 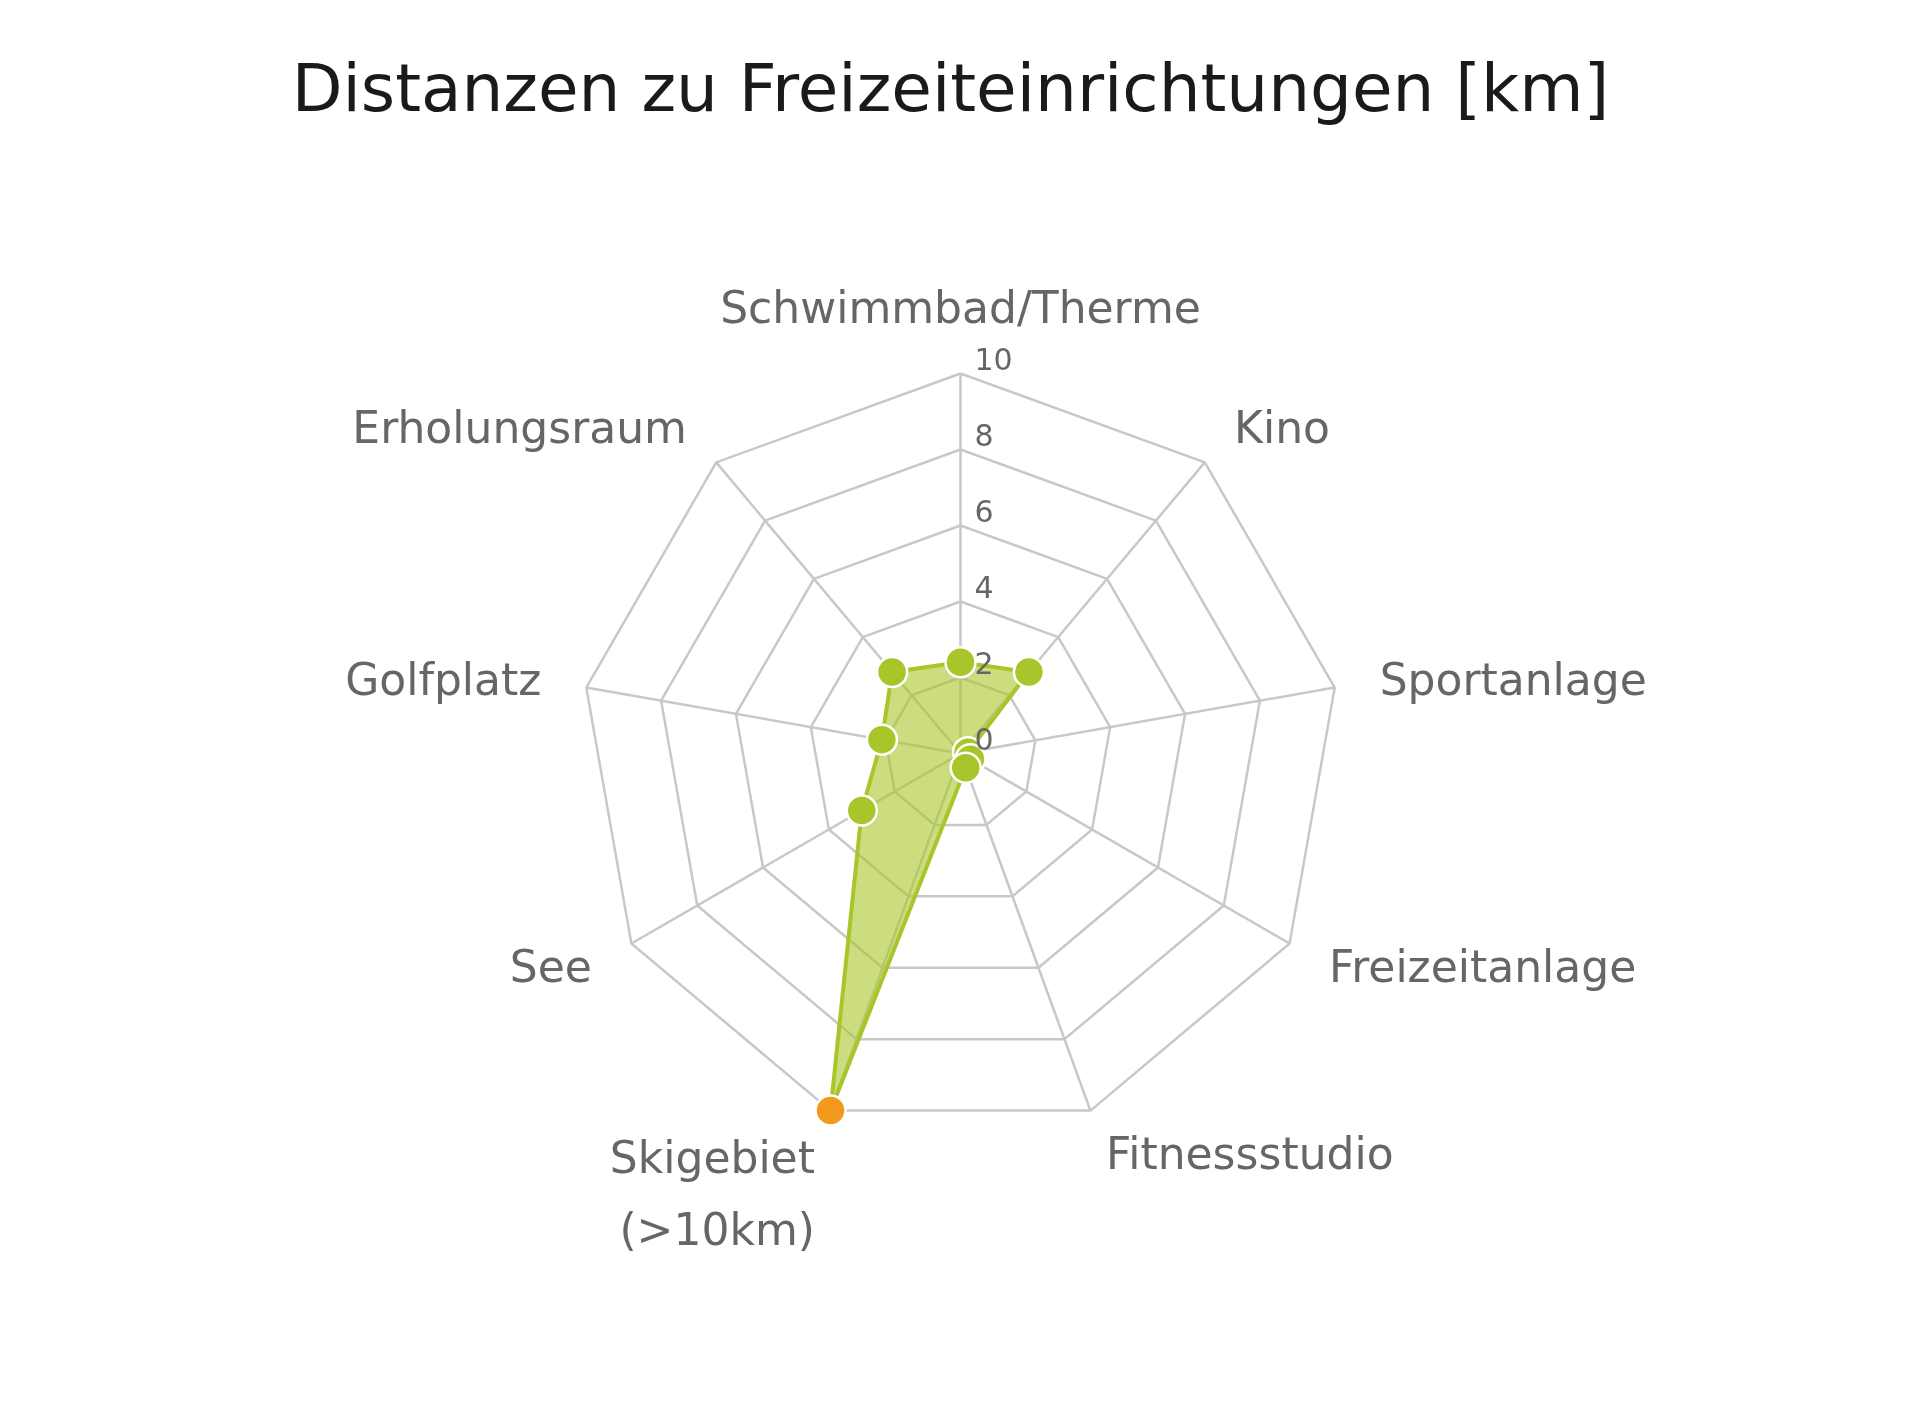 What do you see at coordinates (984, 435) in the screenshot?
I see `y-tick-label: 8` at bounding box center [984, 435].